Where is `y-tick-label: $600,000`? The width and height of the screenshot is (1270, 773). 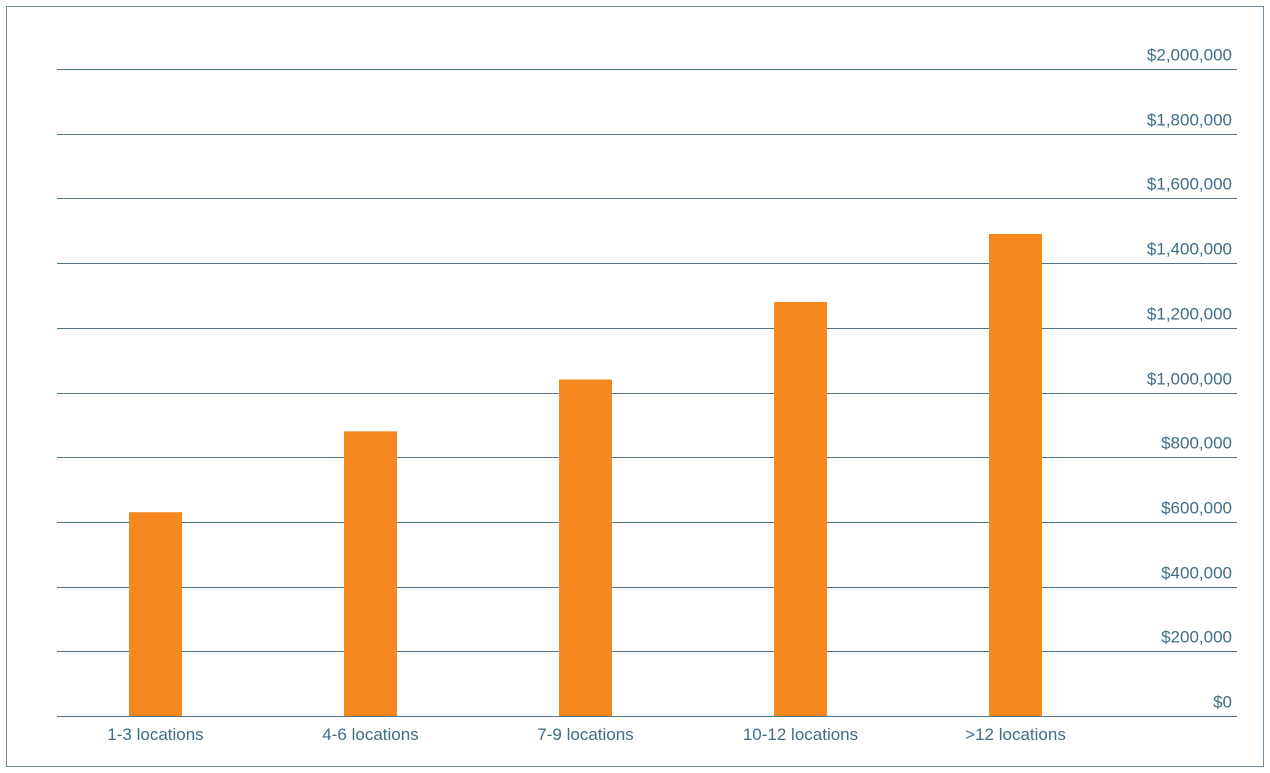 y-tick-label: $600,000 is located at coordinates (1196, 508).